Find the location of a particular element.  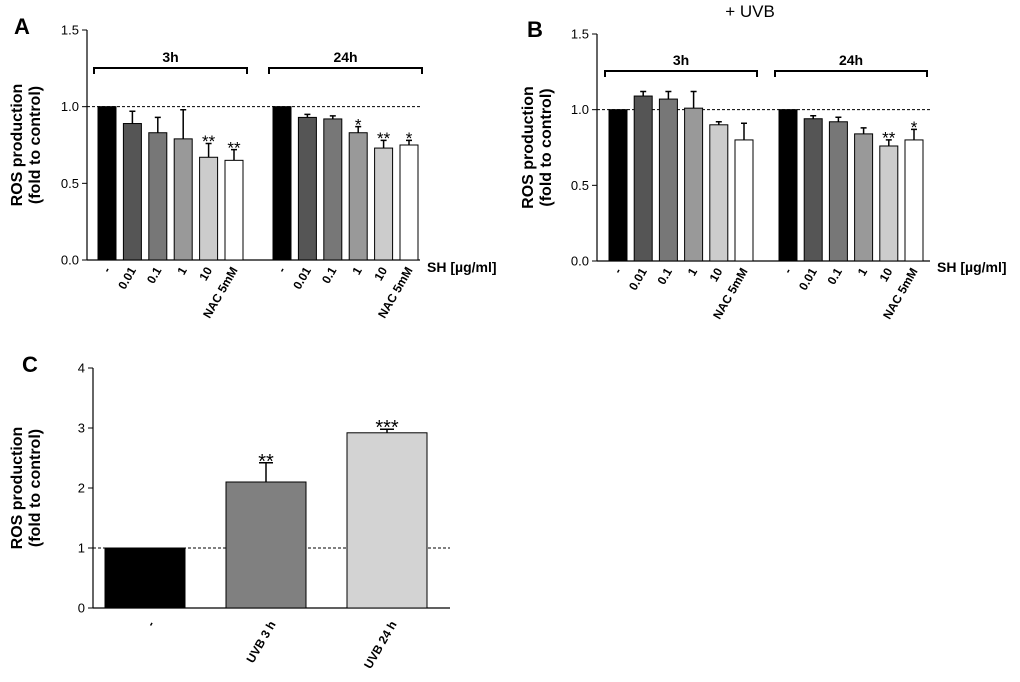

panel-letter: C is located at coordinates (30, 364).